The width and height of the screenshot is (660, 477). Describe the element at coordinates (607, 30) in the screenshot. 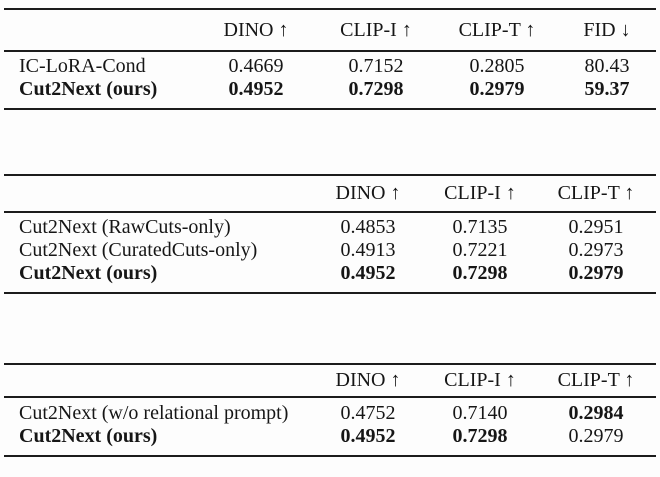

I see `header-cell-fid: FID ↓` at that location.